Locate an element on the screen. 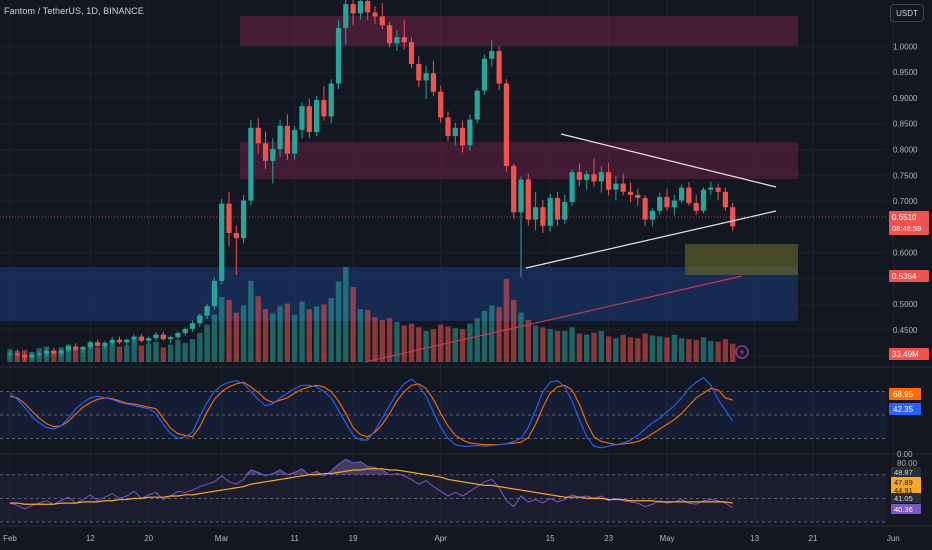  time-tick-label: 19 is located at coordinates (353, 538).